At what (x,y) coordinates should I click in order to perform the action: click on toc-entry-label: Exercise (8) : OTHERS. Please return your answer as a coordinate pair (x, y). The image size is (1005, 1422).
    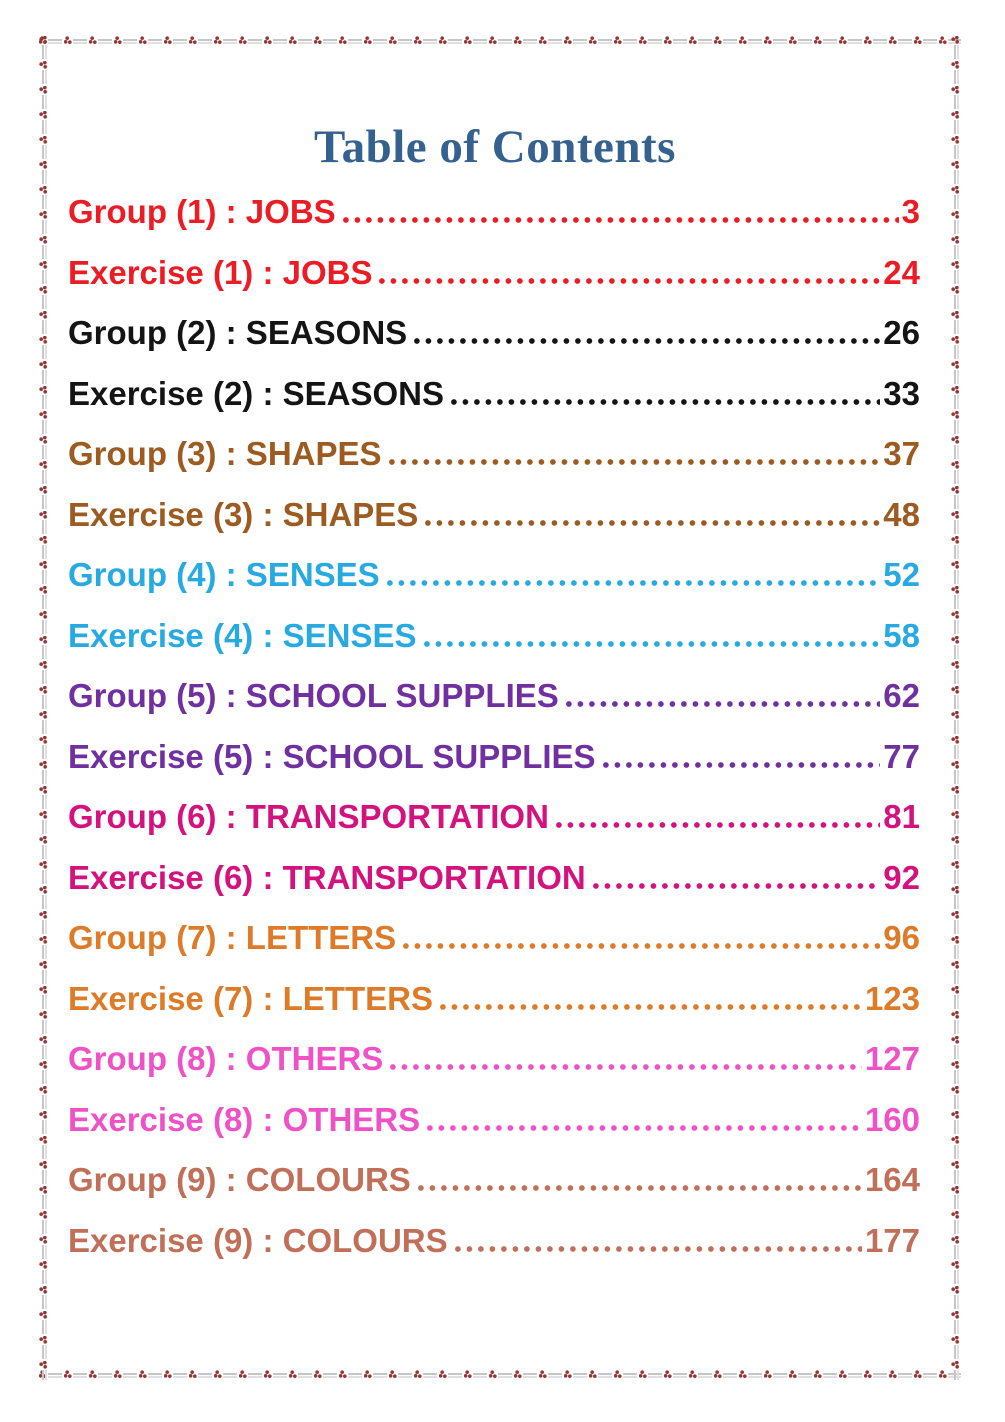
    Looking at the image, I should click on (244, 1119).